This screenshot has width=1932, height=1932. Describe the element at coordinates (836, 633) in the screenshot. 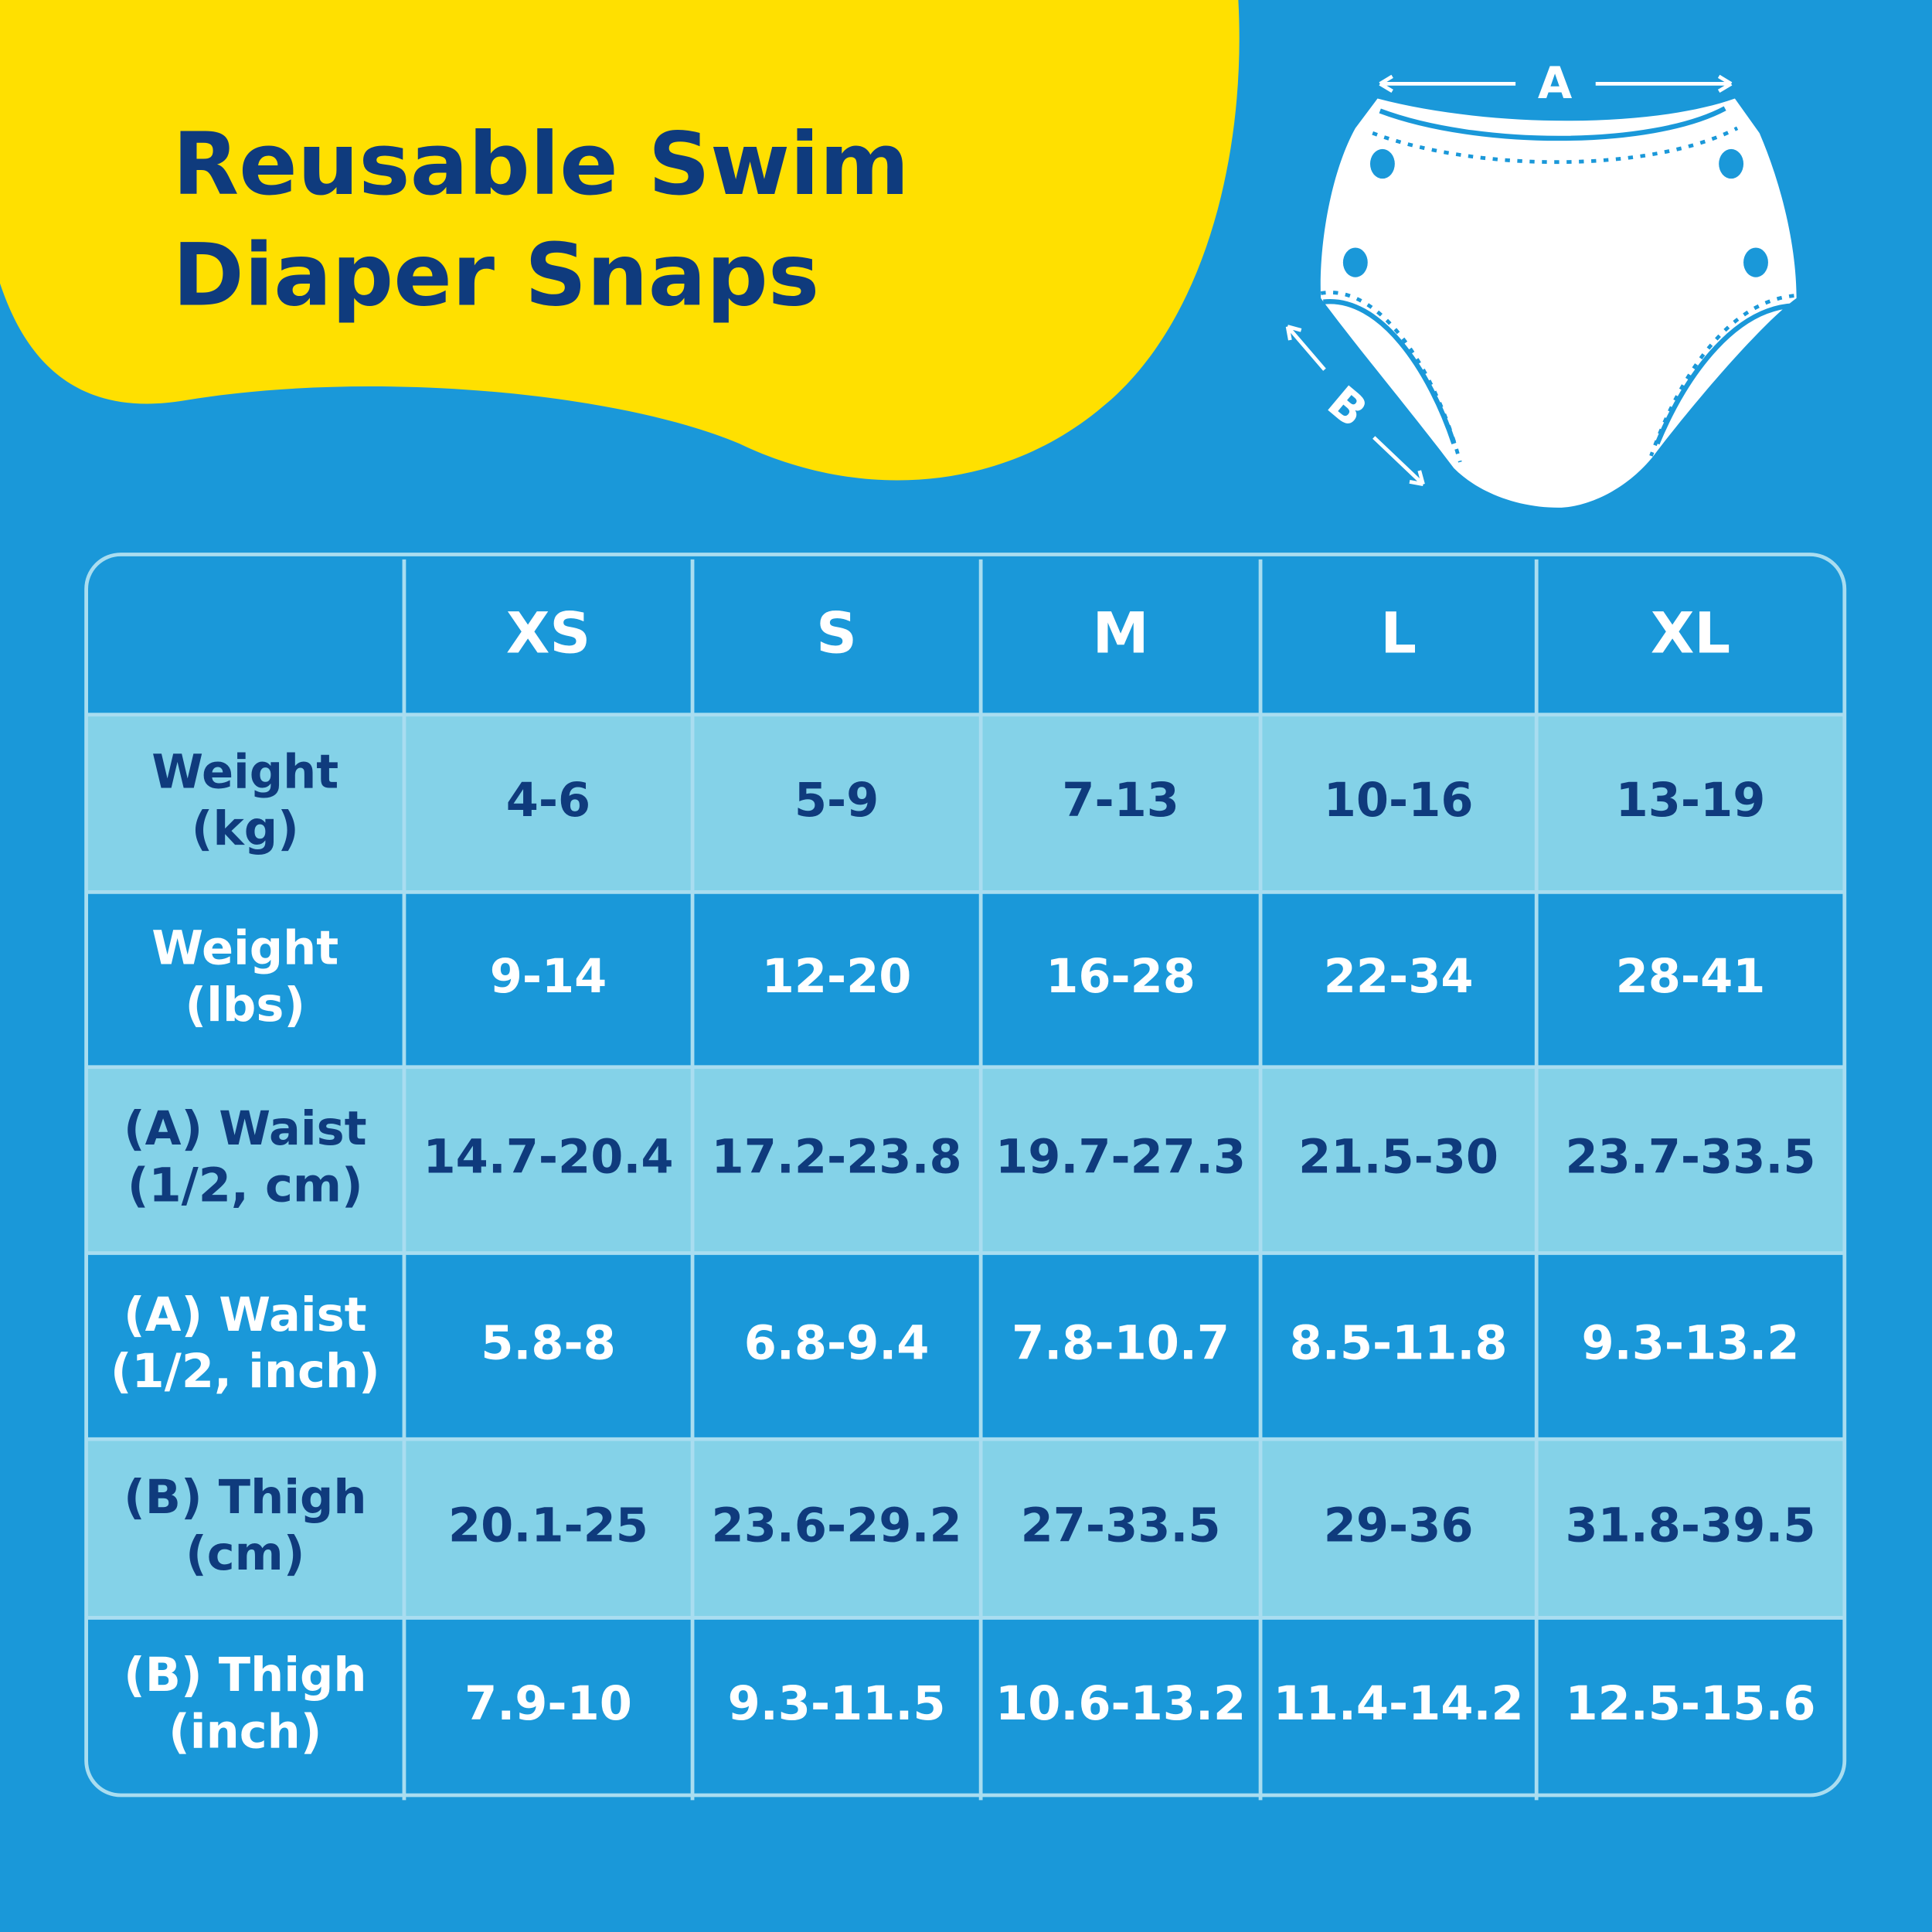

I see `column-header: S` at that location.